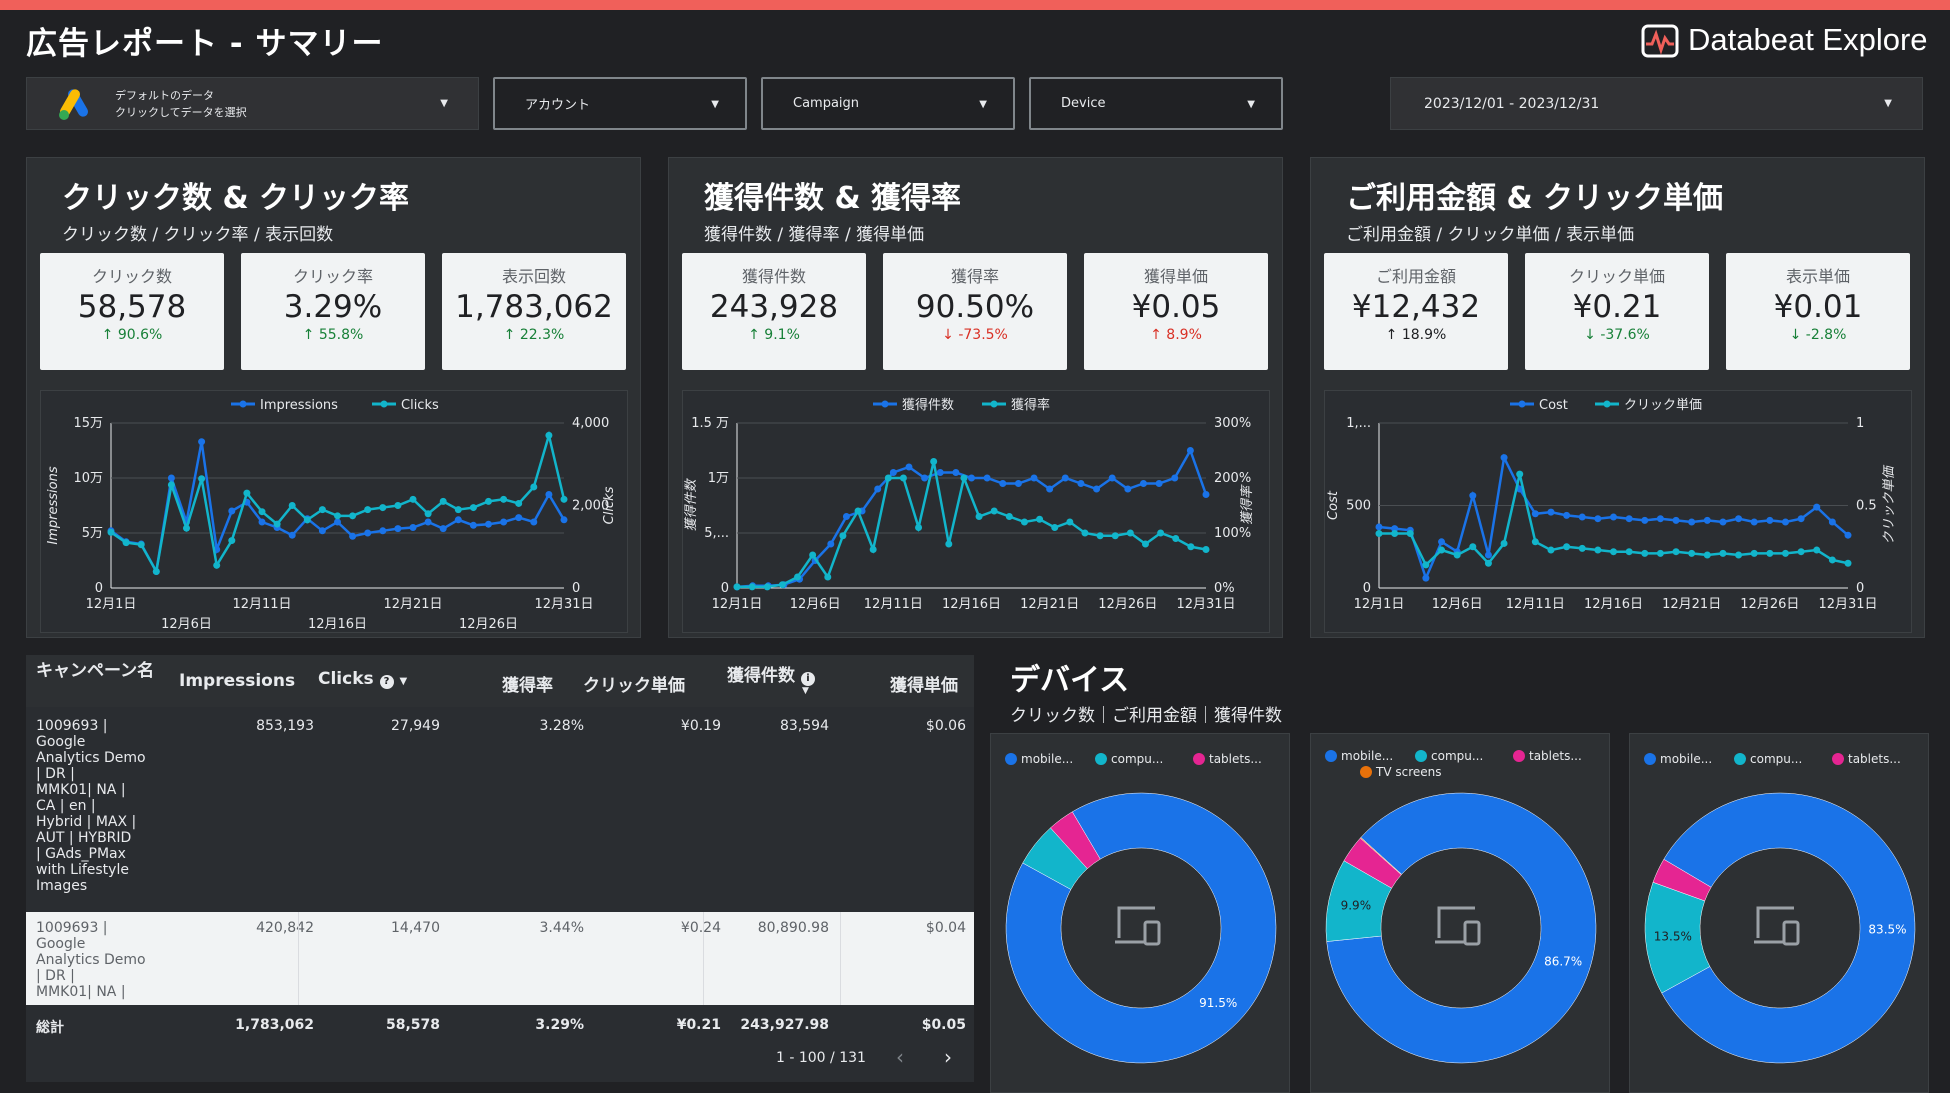 This screenshot has width=1950, height=1093. I want to click on account-filter: アカウント ▼, so click(620, 103).